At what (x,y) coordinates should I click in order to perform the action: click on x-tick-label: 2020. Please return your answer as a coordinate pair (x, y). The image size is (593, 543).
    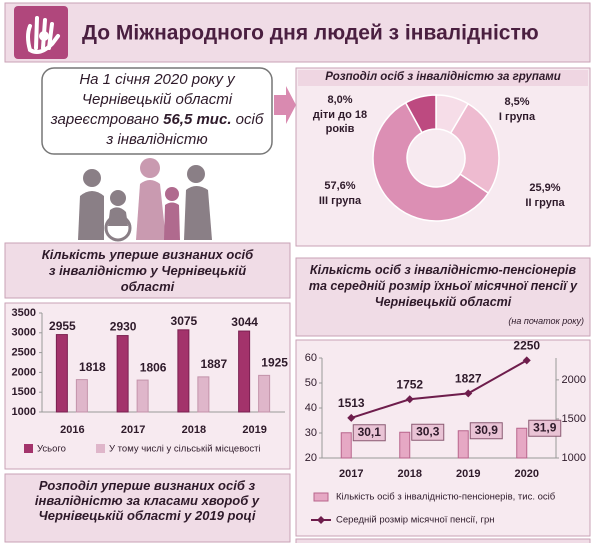
    Looking at the image, I should click on (527, 474).